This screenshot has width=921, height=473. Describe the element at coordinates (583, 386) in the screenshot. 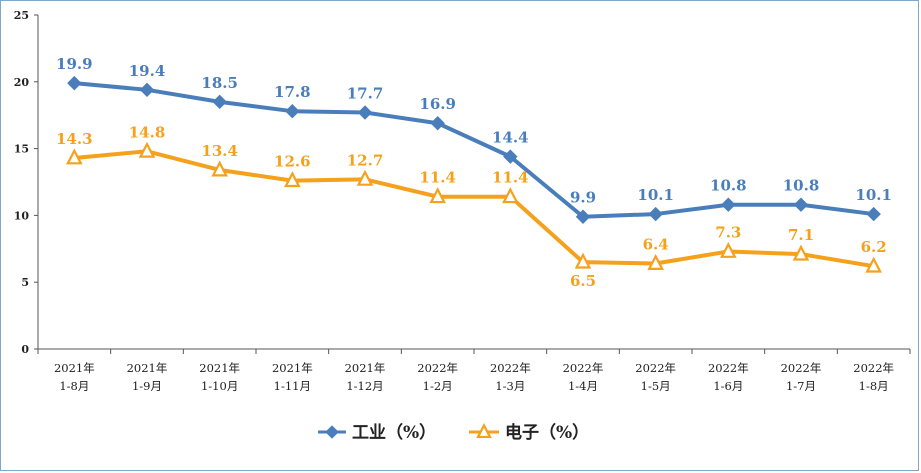

I see `x-tick-label-period: 1-4月` at that location.